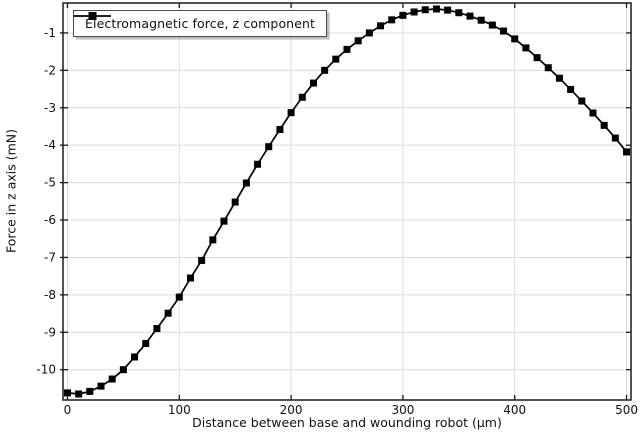  Describe the element at coordinates (92, 16) in the screenshot. I see `legend-marker-icon` at that location.